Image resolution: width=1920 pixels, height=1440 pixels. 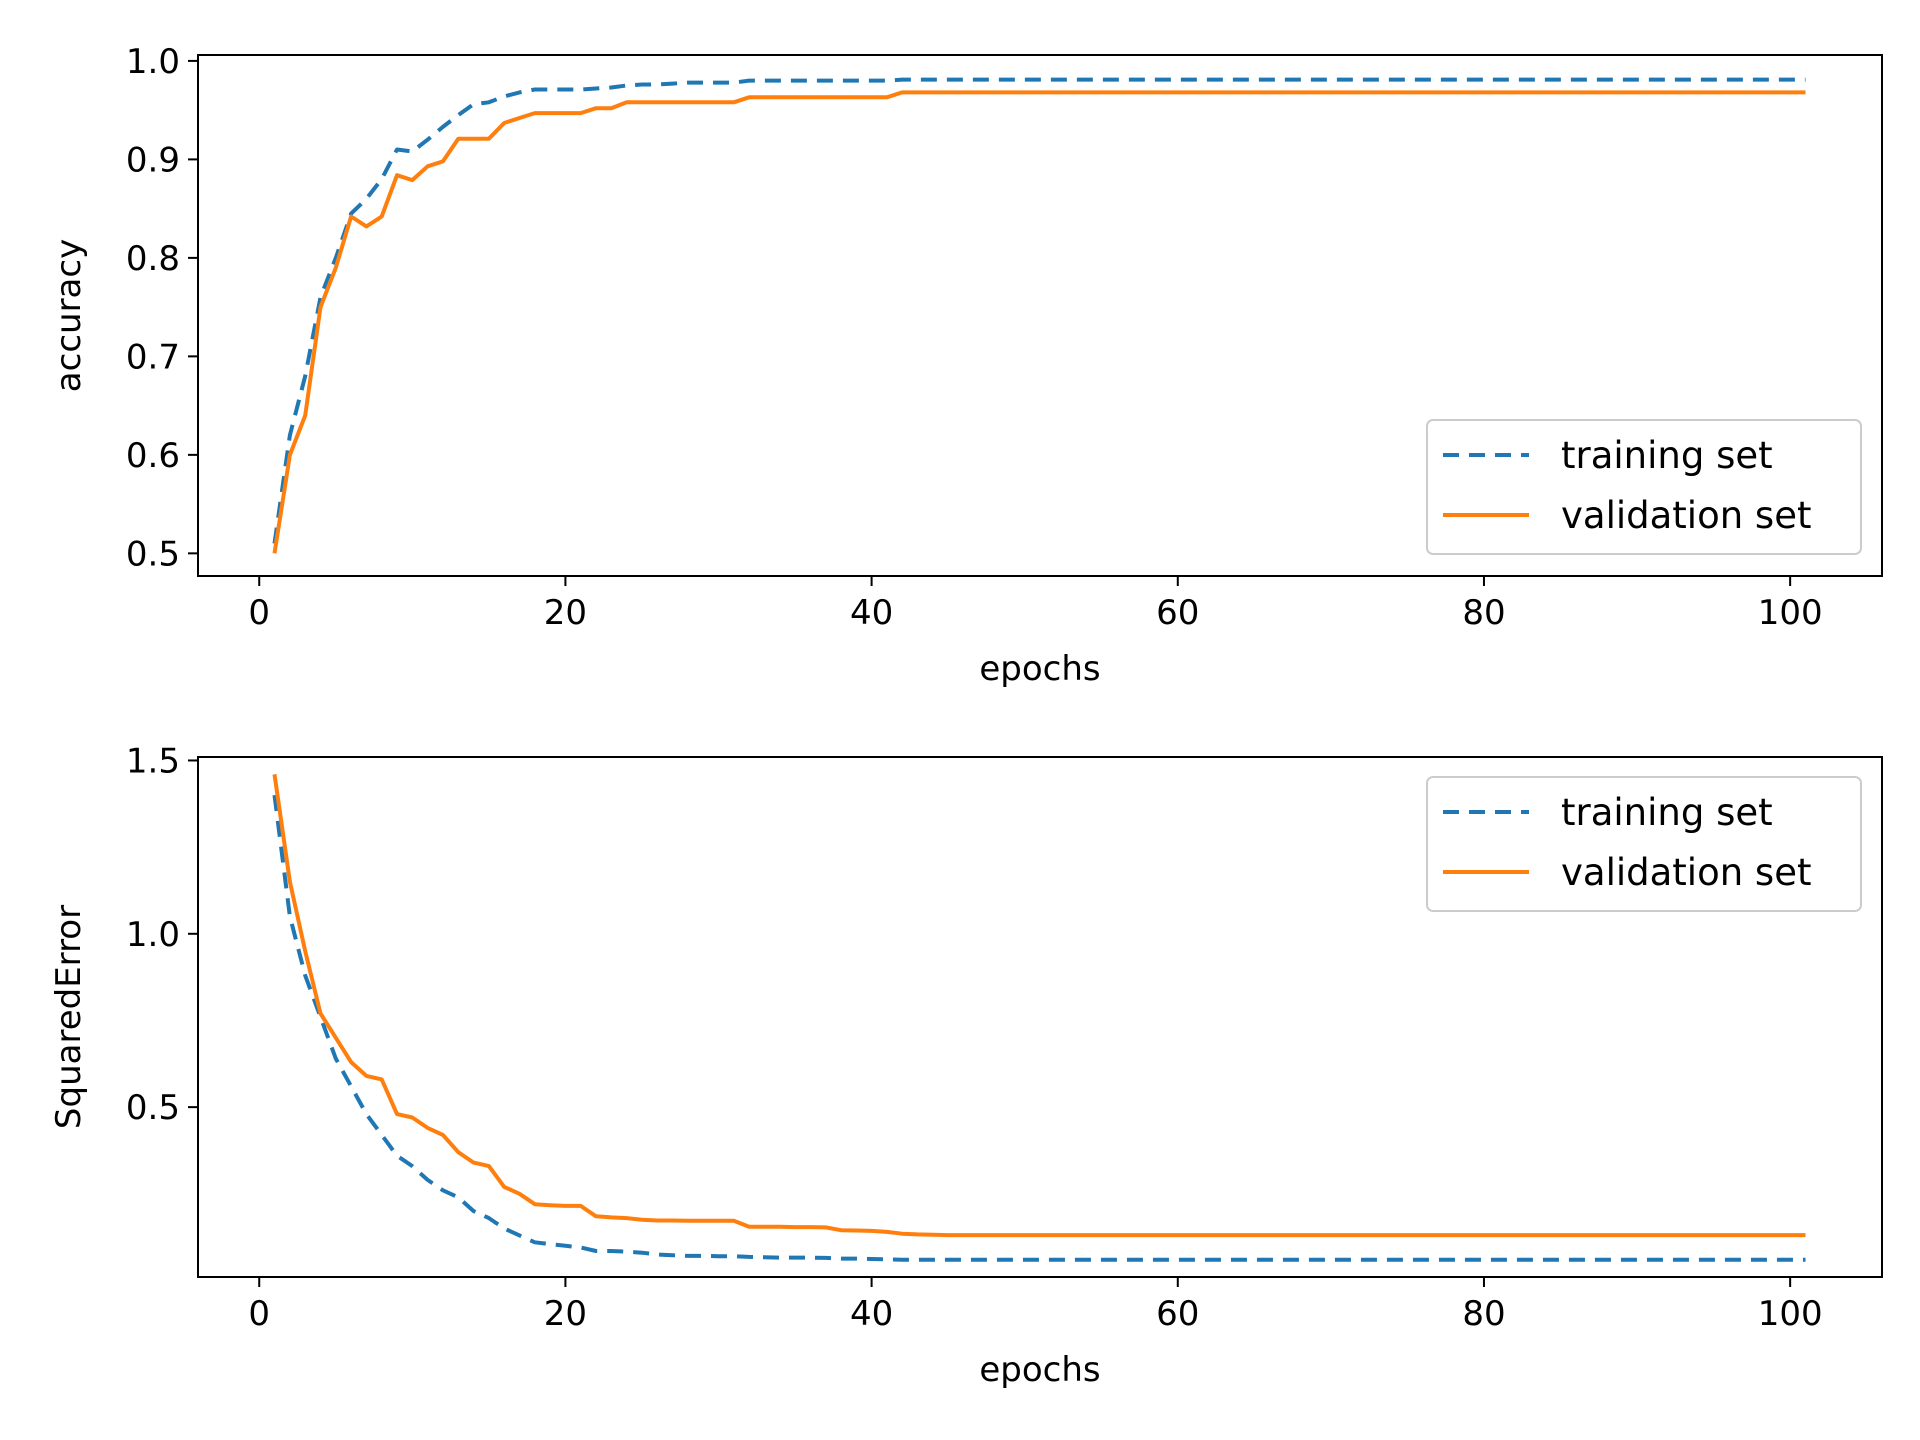 I want to click on y-tick-label: 0.6, so click(x=153, y=456).